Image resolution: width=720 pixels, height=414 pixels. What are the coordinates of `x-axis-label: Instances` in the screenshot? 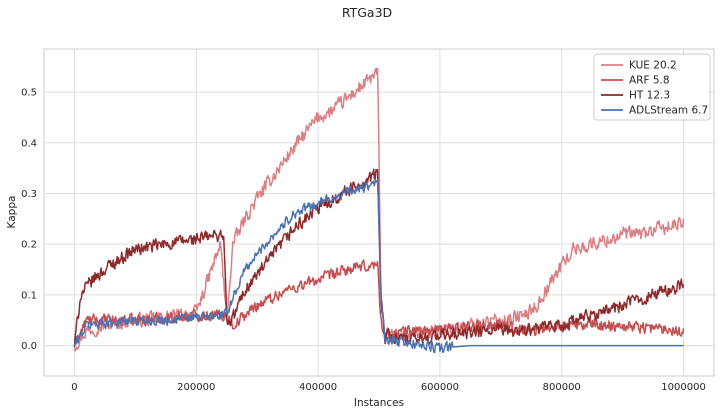 It's located at (379, 403).